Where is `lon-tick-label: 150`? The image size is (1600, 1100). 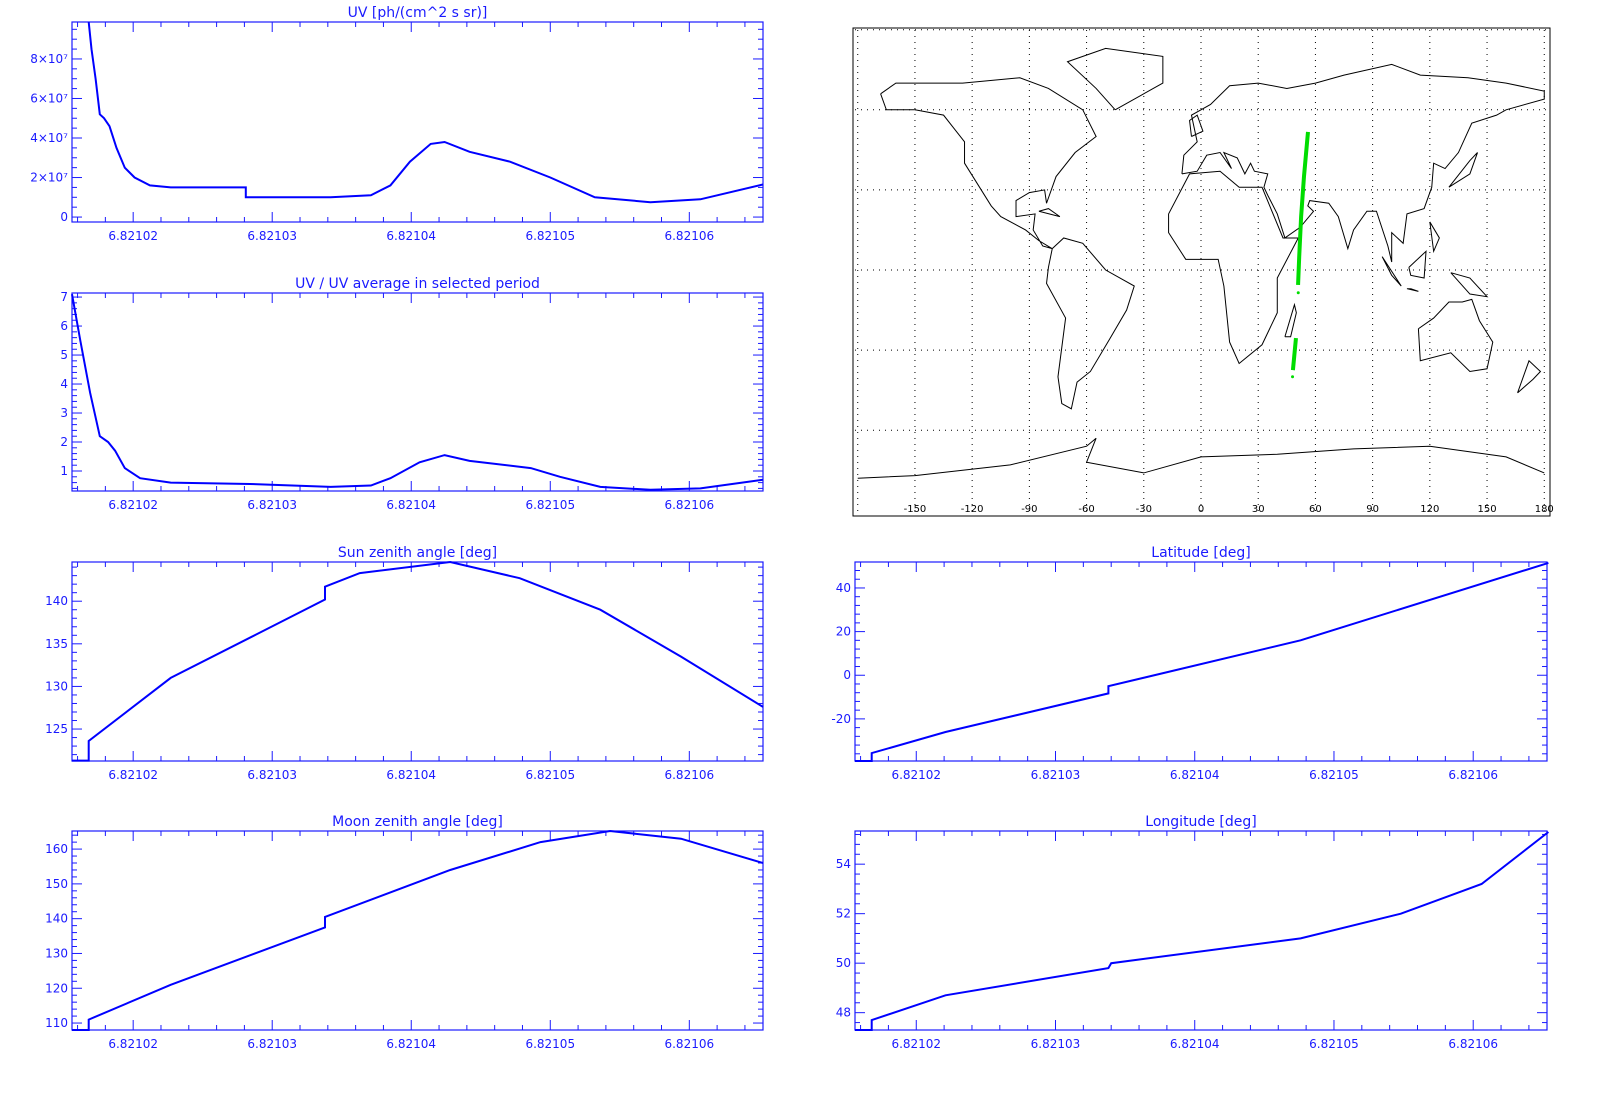 lon-tick-label: 150 is located at coordinates (1487, 509).